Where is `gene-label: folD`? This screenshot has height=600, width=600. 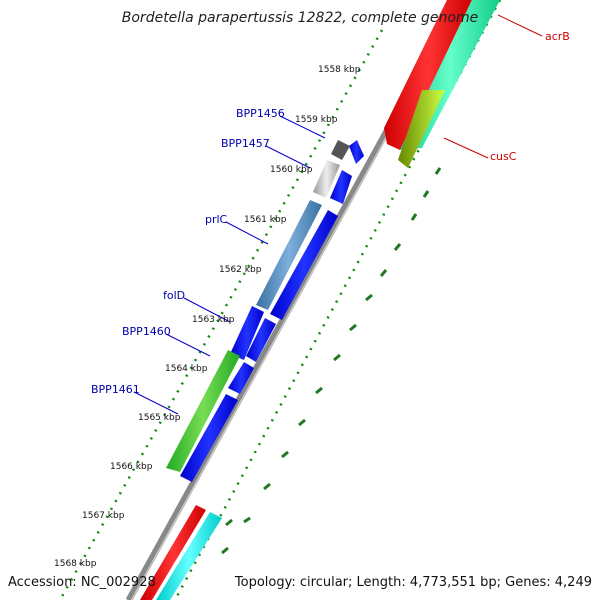 gene-label: folD is located at coordinates (174, 295).